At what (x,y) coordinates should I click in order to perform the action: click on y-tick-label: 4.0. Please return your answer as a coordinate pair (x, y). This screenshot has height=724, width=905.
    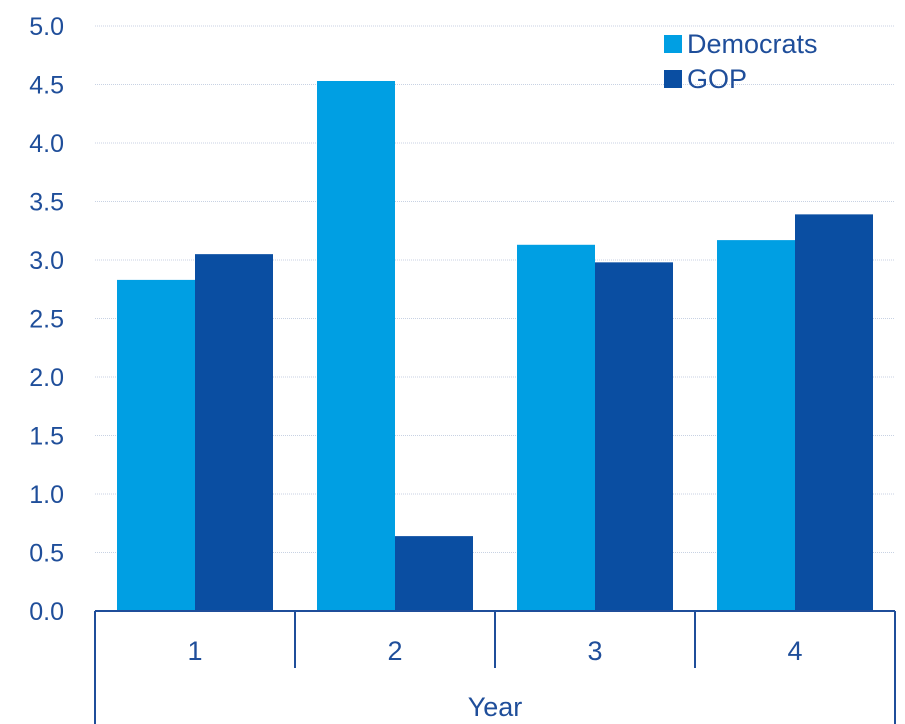
    Looking at the image, I should click on (46, 144).